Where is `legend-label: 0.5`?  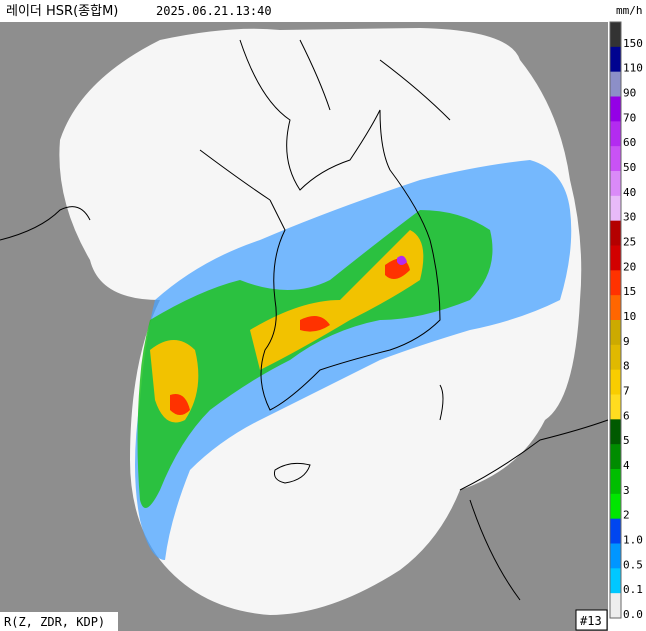
legend-label: 0.5 is located at coordinates (633, 564).